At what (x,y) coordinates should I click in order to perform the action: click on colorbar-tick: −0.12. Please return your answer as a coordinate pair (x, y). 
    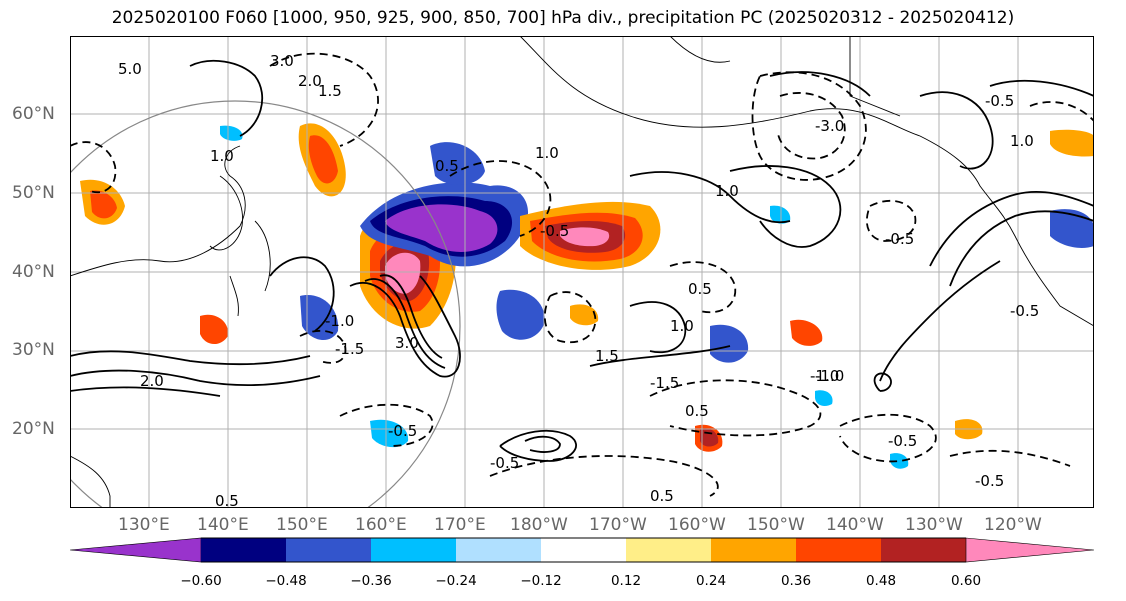
    Looking at the image, I should click on (541, 581).